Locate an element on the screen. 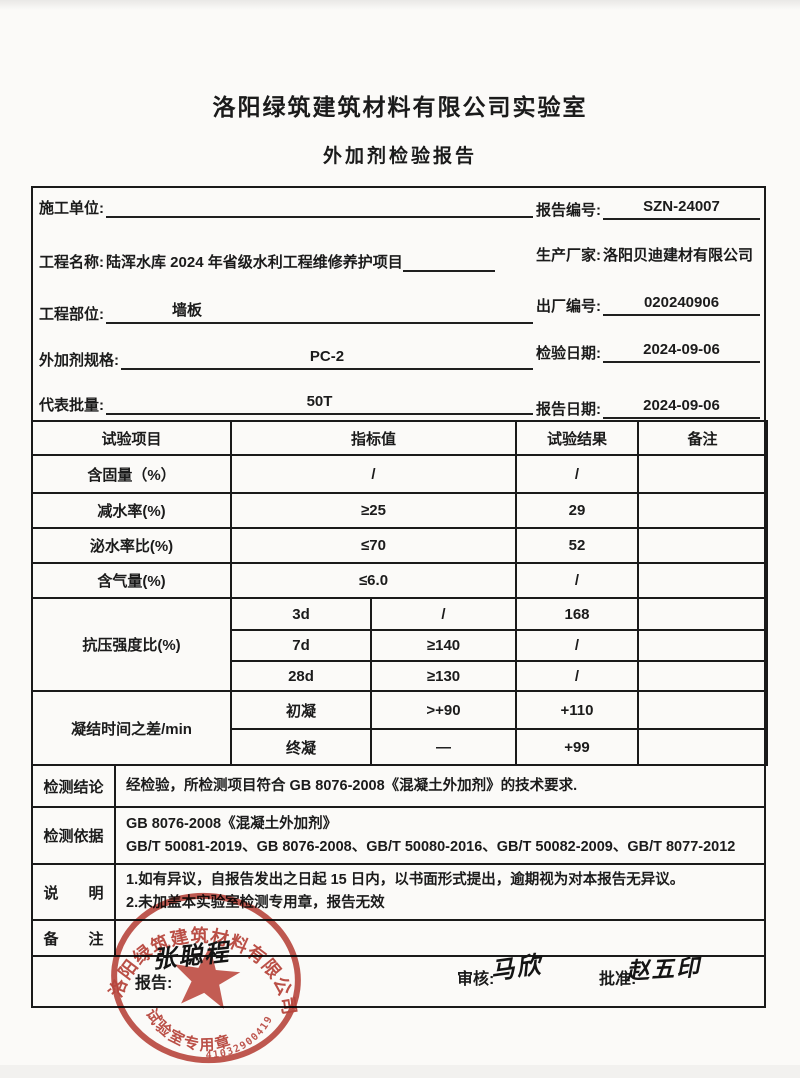  table-row: 7d ≥140 / is located at coordinates (400, 645).